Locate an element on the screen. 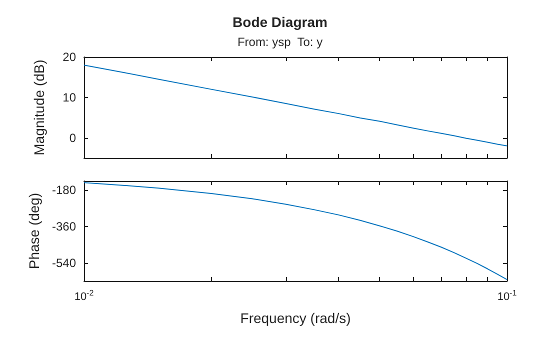 This screenshot has width=560, height=337. y-tick-label: 10 is located at coordinates (69, 97).